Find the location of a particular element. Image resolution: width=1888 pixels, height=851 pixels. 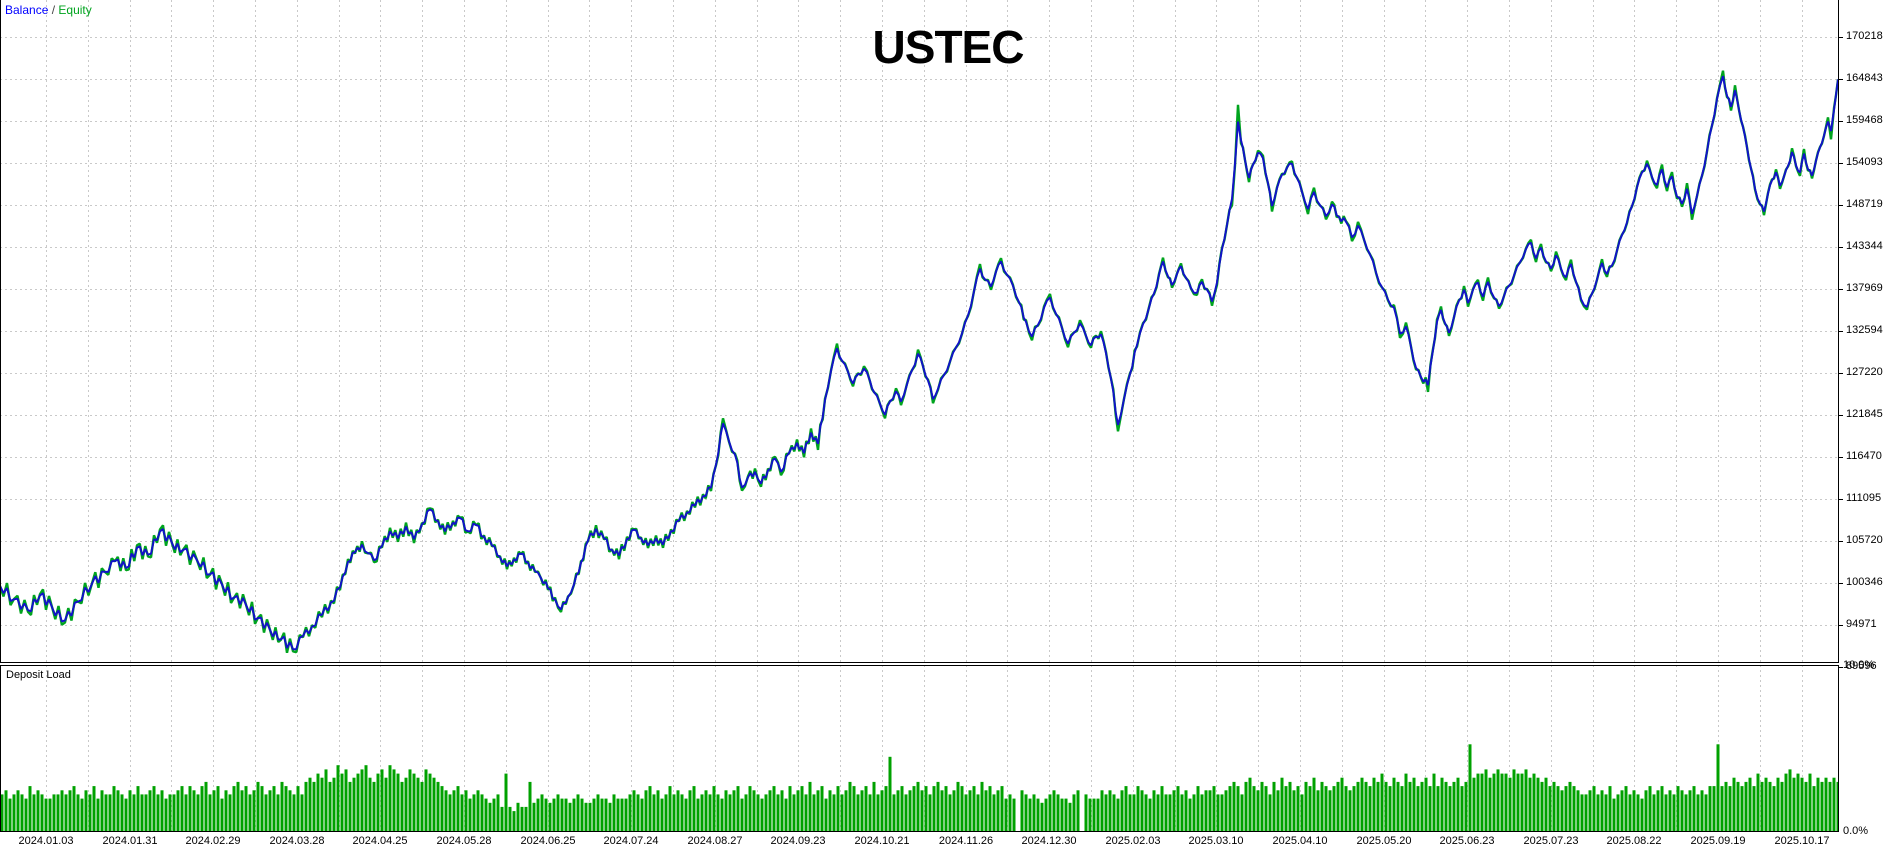

x-axis-date-label: 2024.06.25 is located at coordinates (548, 841).